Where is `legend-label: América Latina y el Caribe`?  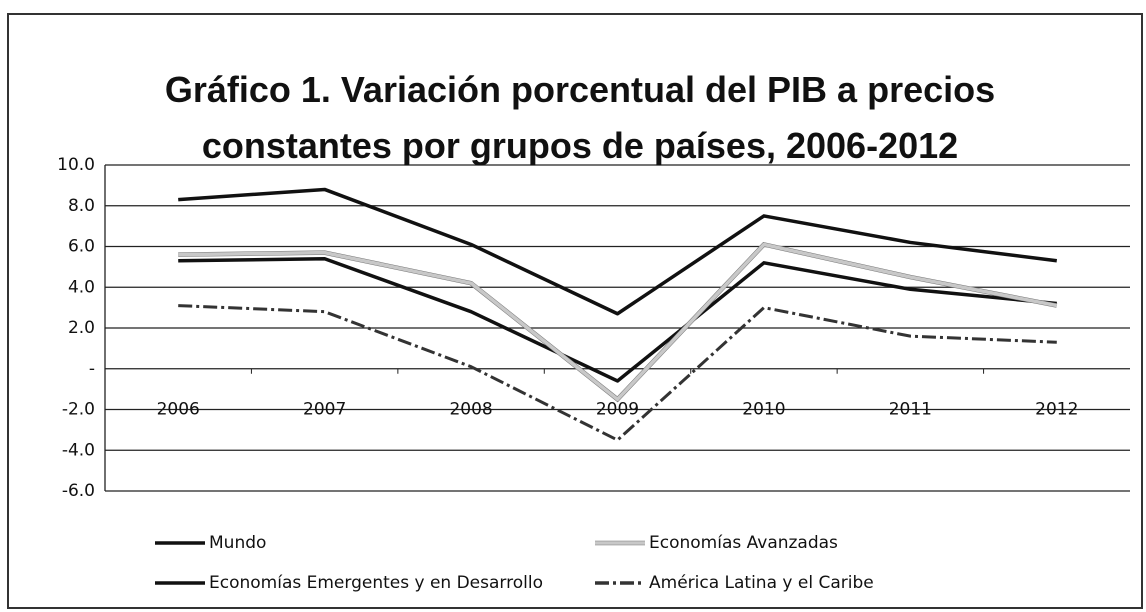 legend-label: América Latina y el Caribe is located at coordinates (761, 583).